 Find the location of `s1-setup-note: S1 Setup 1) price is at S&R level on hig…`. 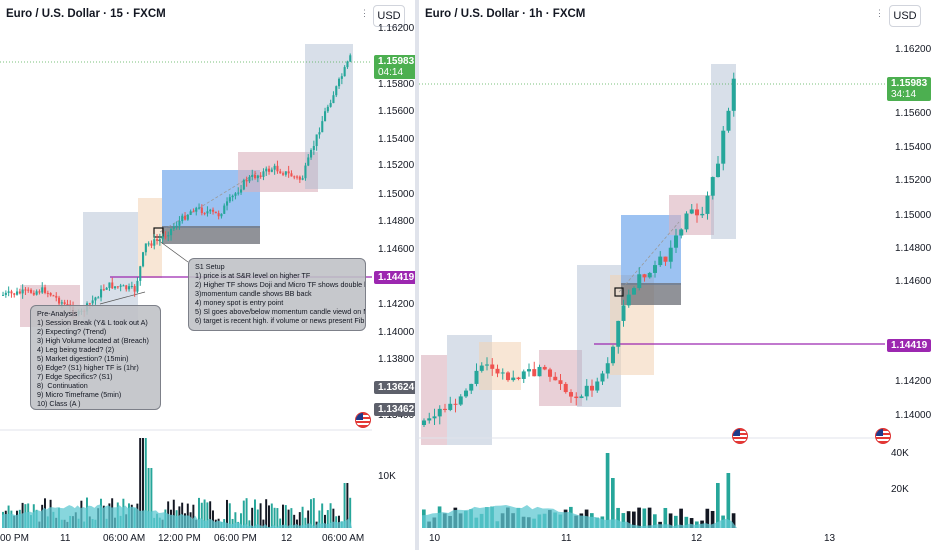

s1-setup-note: S1 Setup 1) price is at S&R level on hig… is located at coordinates (277, 294).